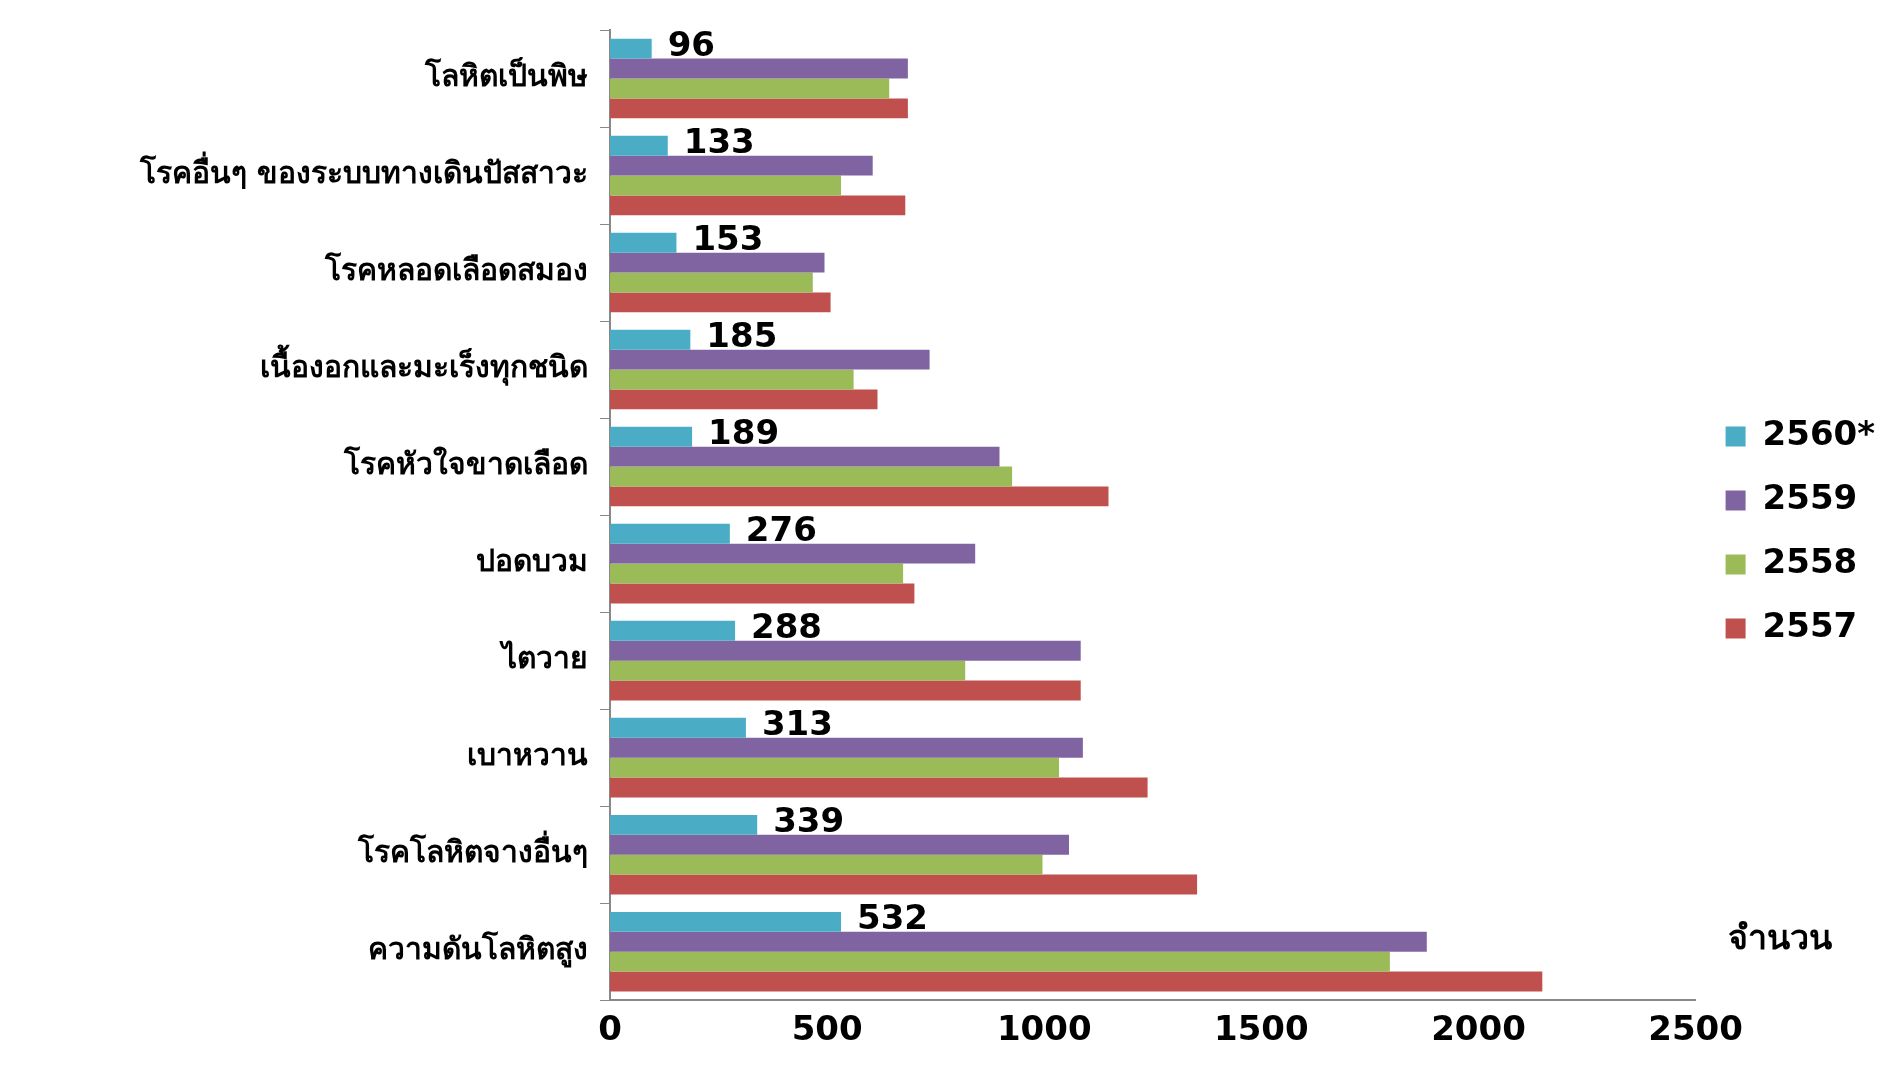 Image resolution: width=1895 pixels, height=1065 pixels. What do you see at coordinates (742, 334) in the screenshot?
I see `data-label: 185` at bounding box center [742, 334].